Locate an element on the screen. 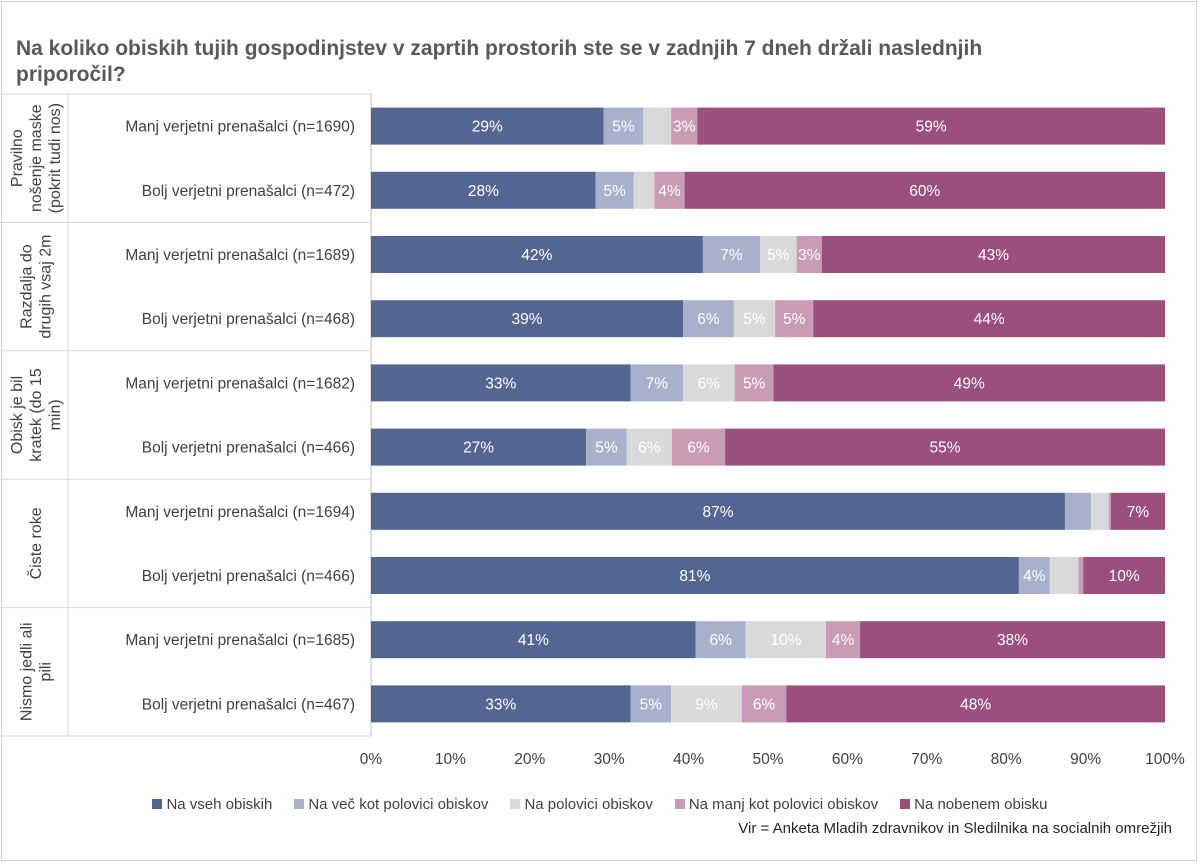  legend-label: Na več kot polovici obiskov is located at coordinates (398, 804).